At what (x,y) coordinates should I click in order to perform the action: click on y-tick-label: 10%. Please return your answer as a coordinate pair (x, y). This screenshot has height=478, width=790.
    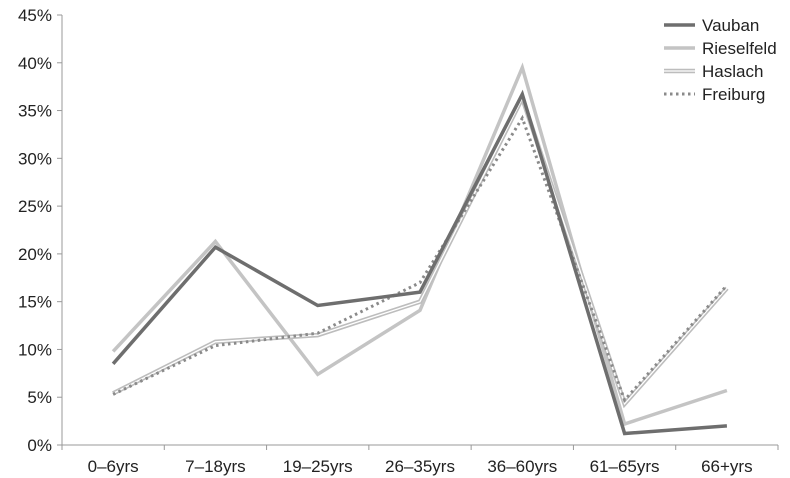
    Looking at the image, I should click on (35, 349).